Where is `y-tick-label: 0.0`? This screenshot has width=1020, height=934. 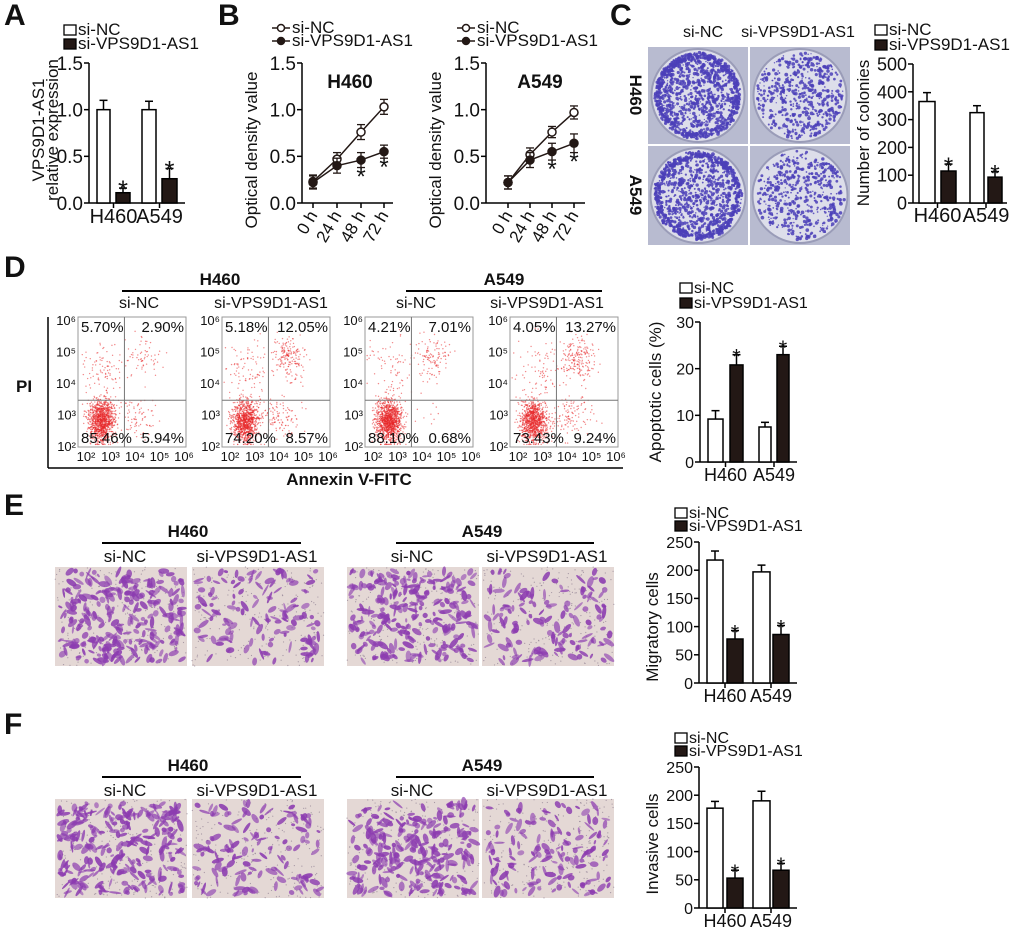
y-tick-label: 0.0 is located at coordinates (70, 204).